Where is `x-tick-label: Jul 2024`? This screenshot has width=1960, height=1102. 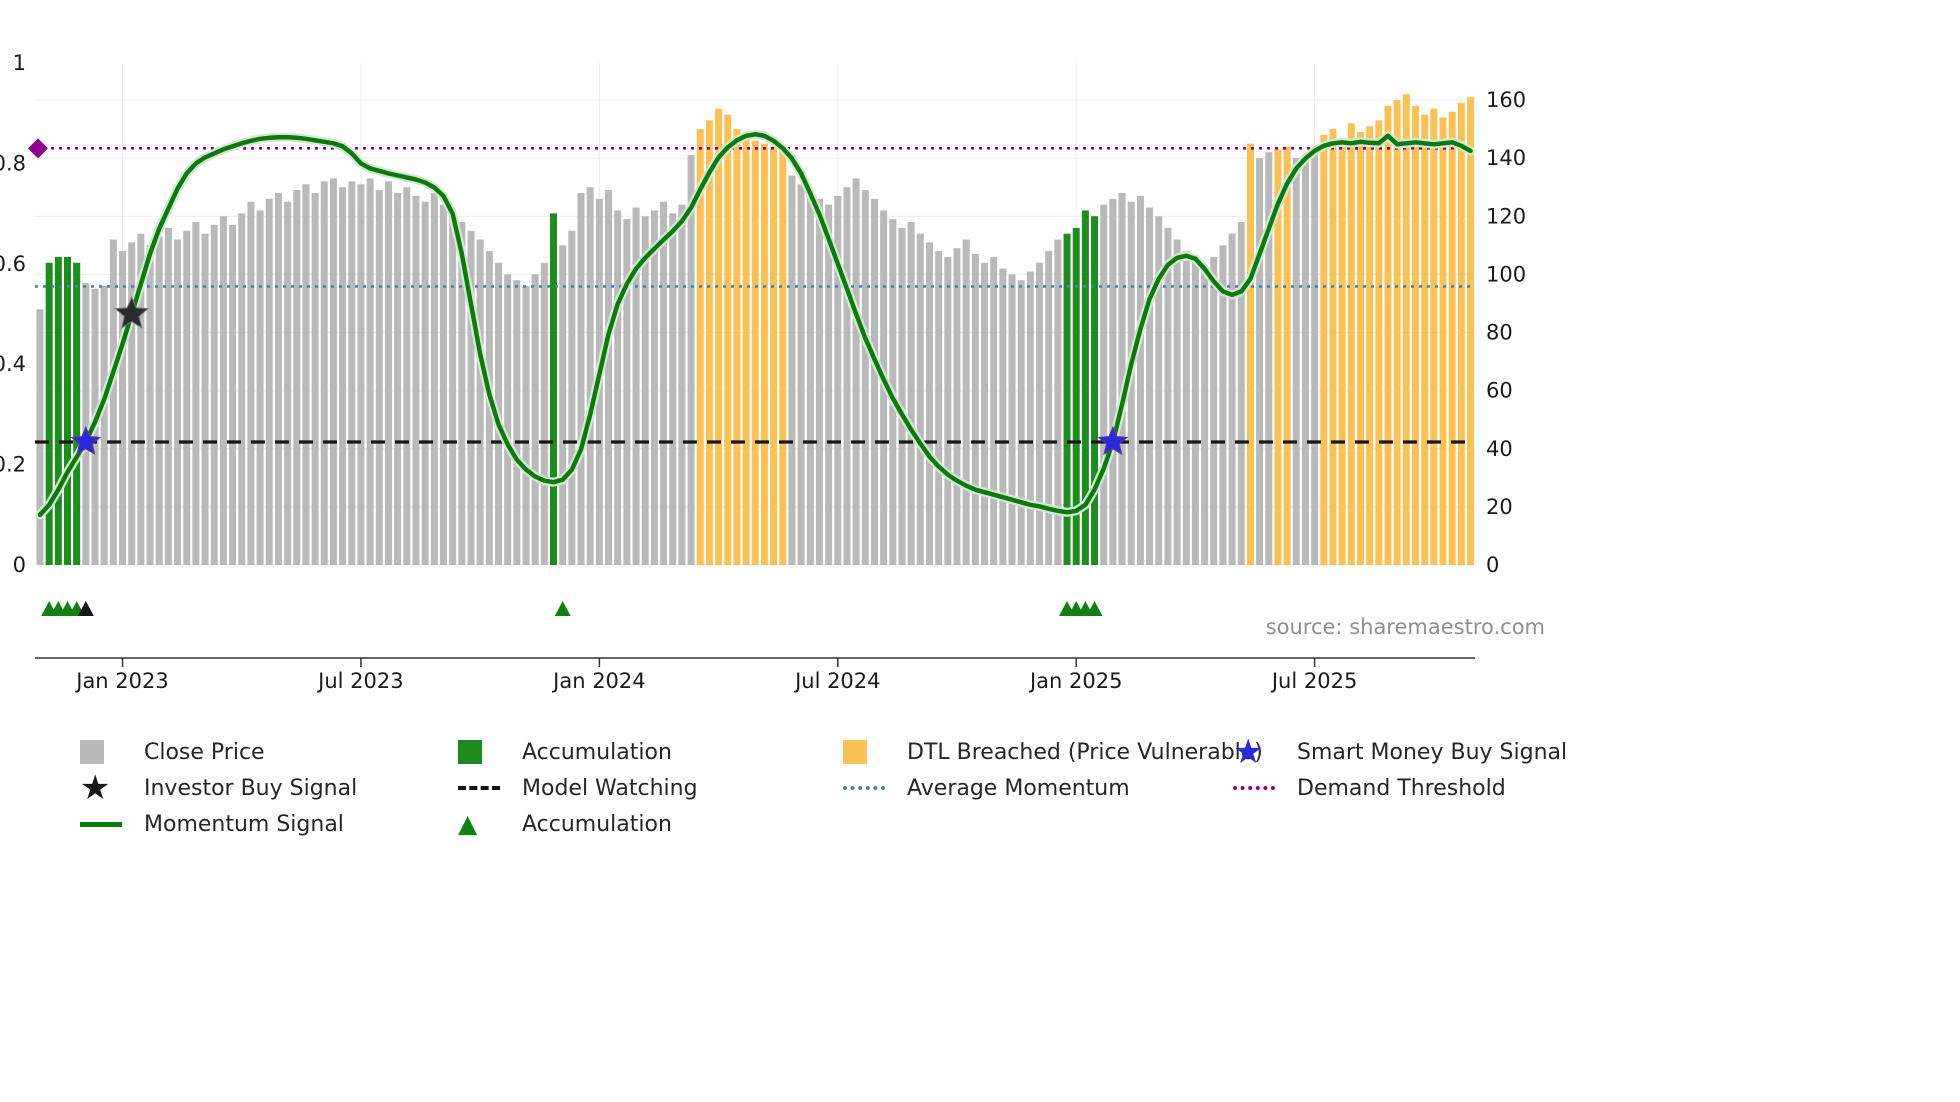 x-tick-label: Jul 2024 is located at coordinates (836, 681).